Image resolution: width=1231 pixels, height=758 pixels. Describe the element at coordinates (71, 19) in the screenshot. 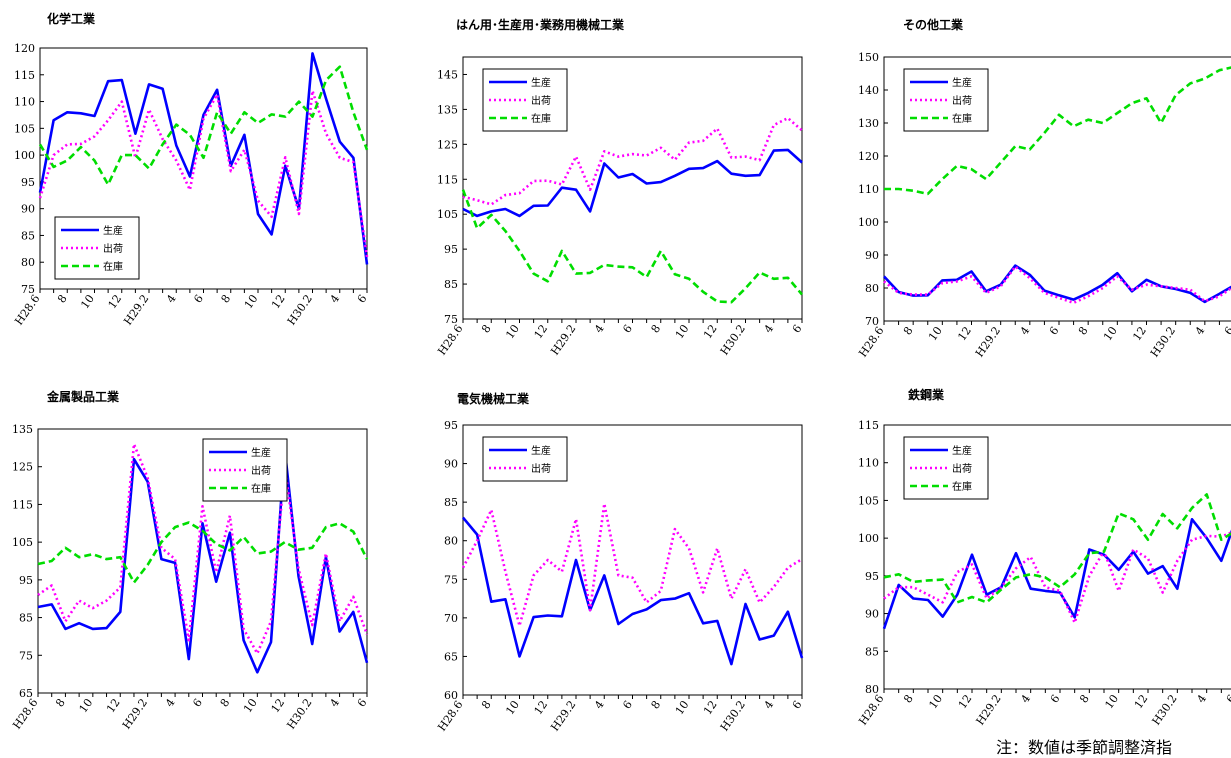

I see `chart-title: 化学工業` at that location.